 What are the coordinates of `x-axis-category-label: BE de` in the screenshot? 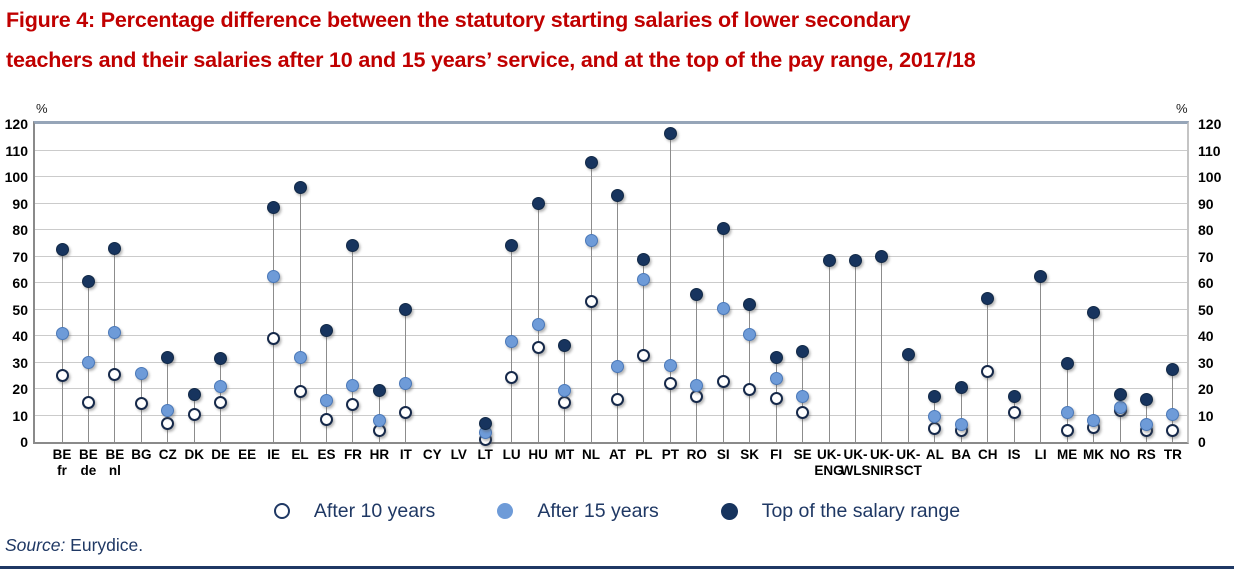 It's located at (88, 463).